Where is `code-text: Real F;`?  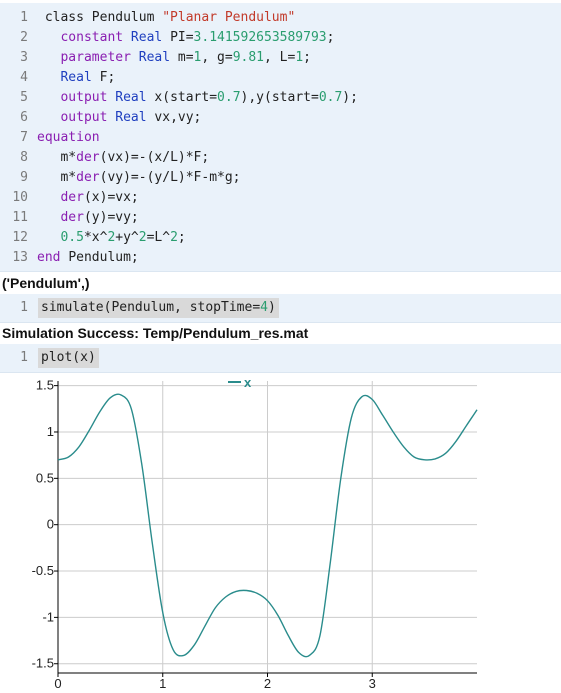 code-text: Real F; is located at coordinates (76, 78).